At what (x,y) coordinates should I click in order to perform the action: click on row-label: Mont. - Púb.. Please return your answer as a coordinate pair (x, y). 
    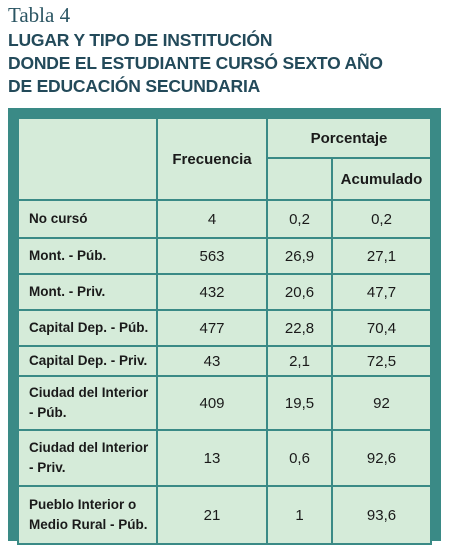
    Looking at the image, I should click on (87, 256).